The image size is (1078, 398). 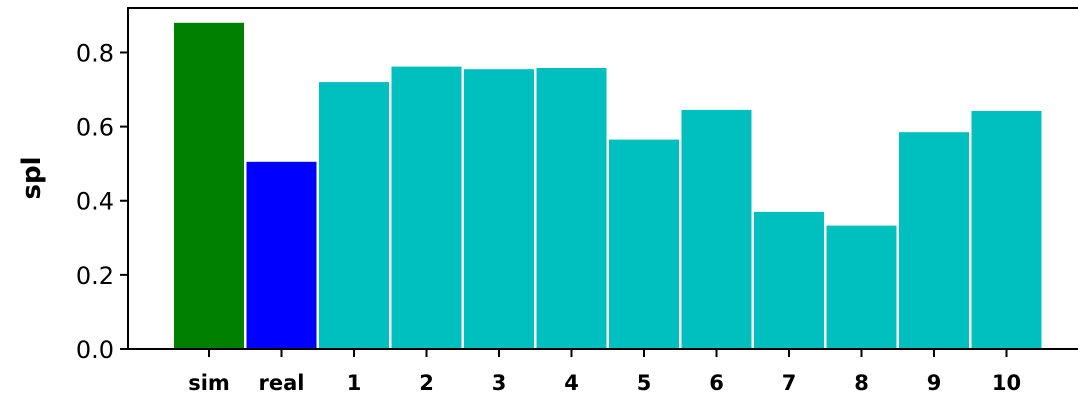 I want to click on bar-sim, so click(x=209, y=186).